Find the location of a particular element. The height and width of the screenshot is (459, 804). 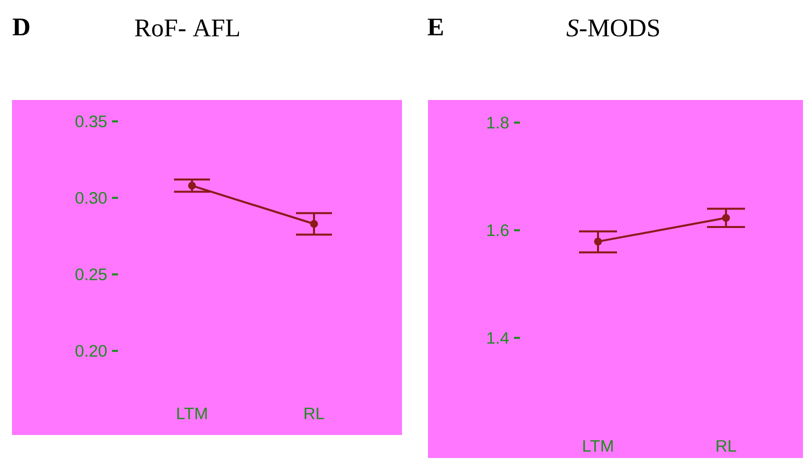

y-tick-label: 0.35 is located at coordinates (91, 122).